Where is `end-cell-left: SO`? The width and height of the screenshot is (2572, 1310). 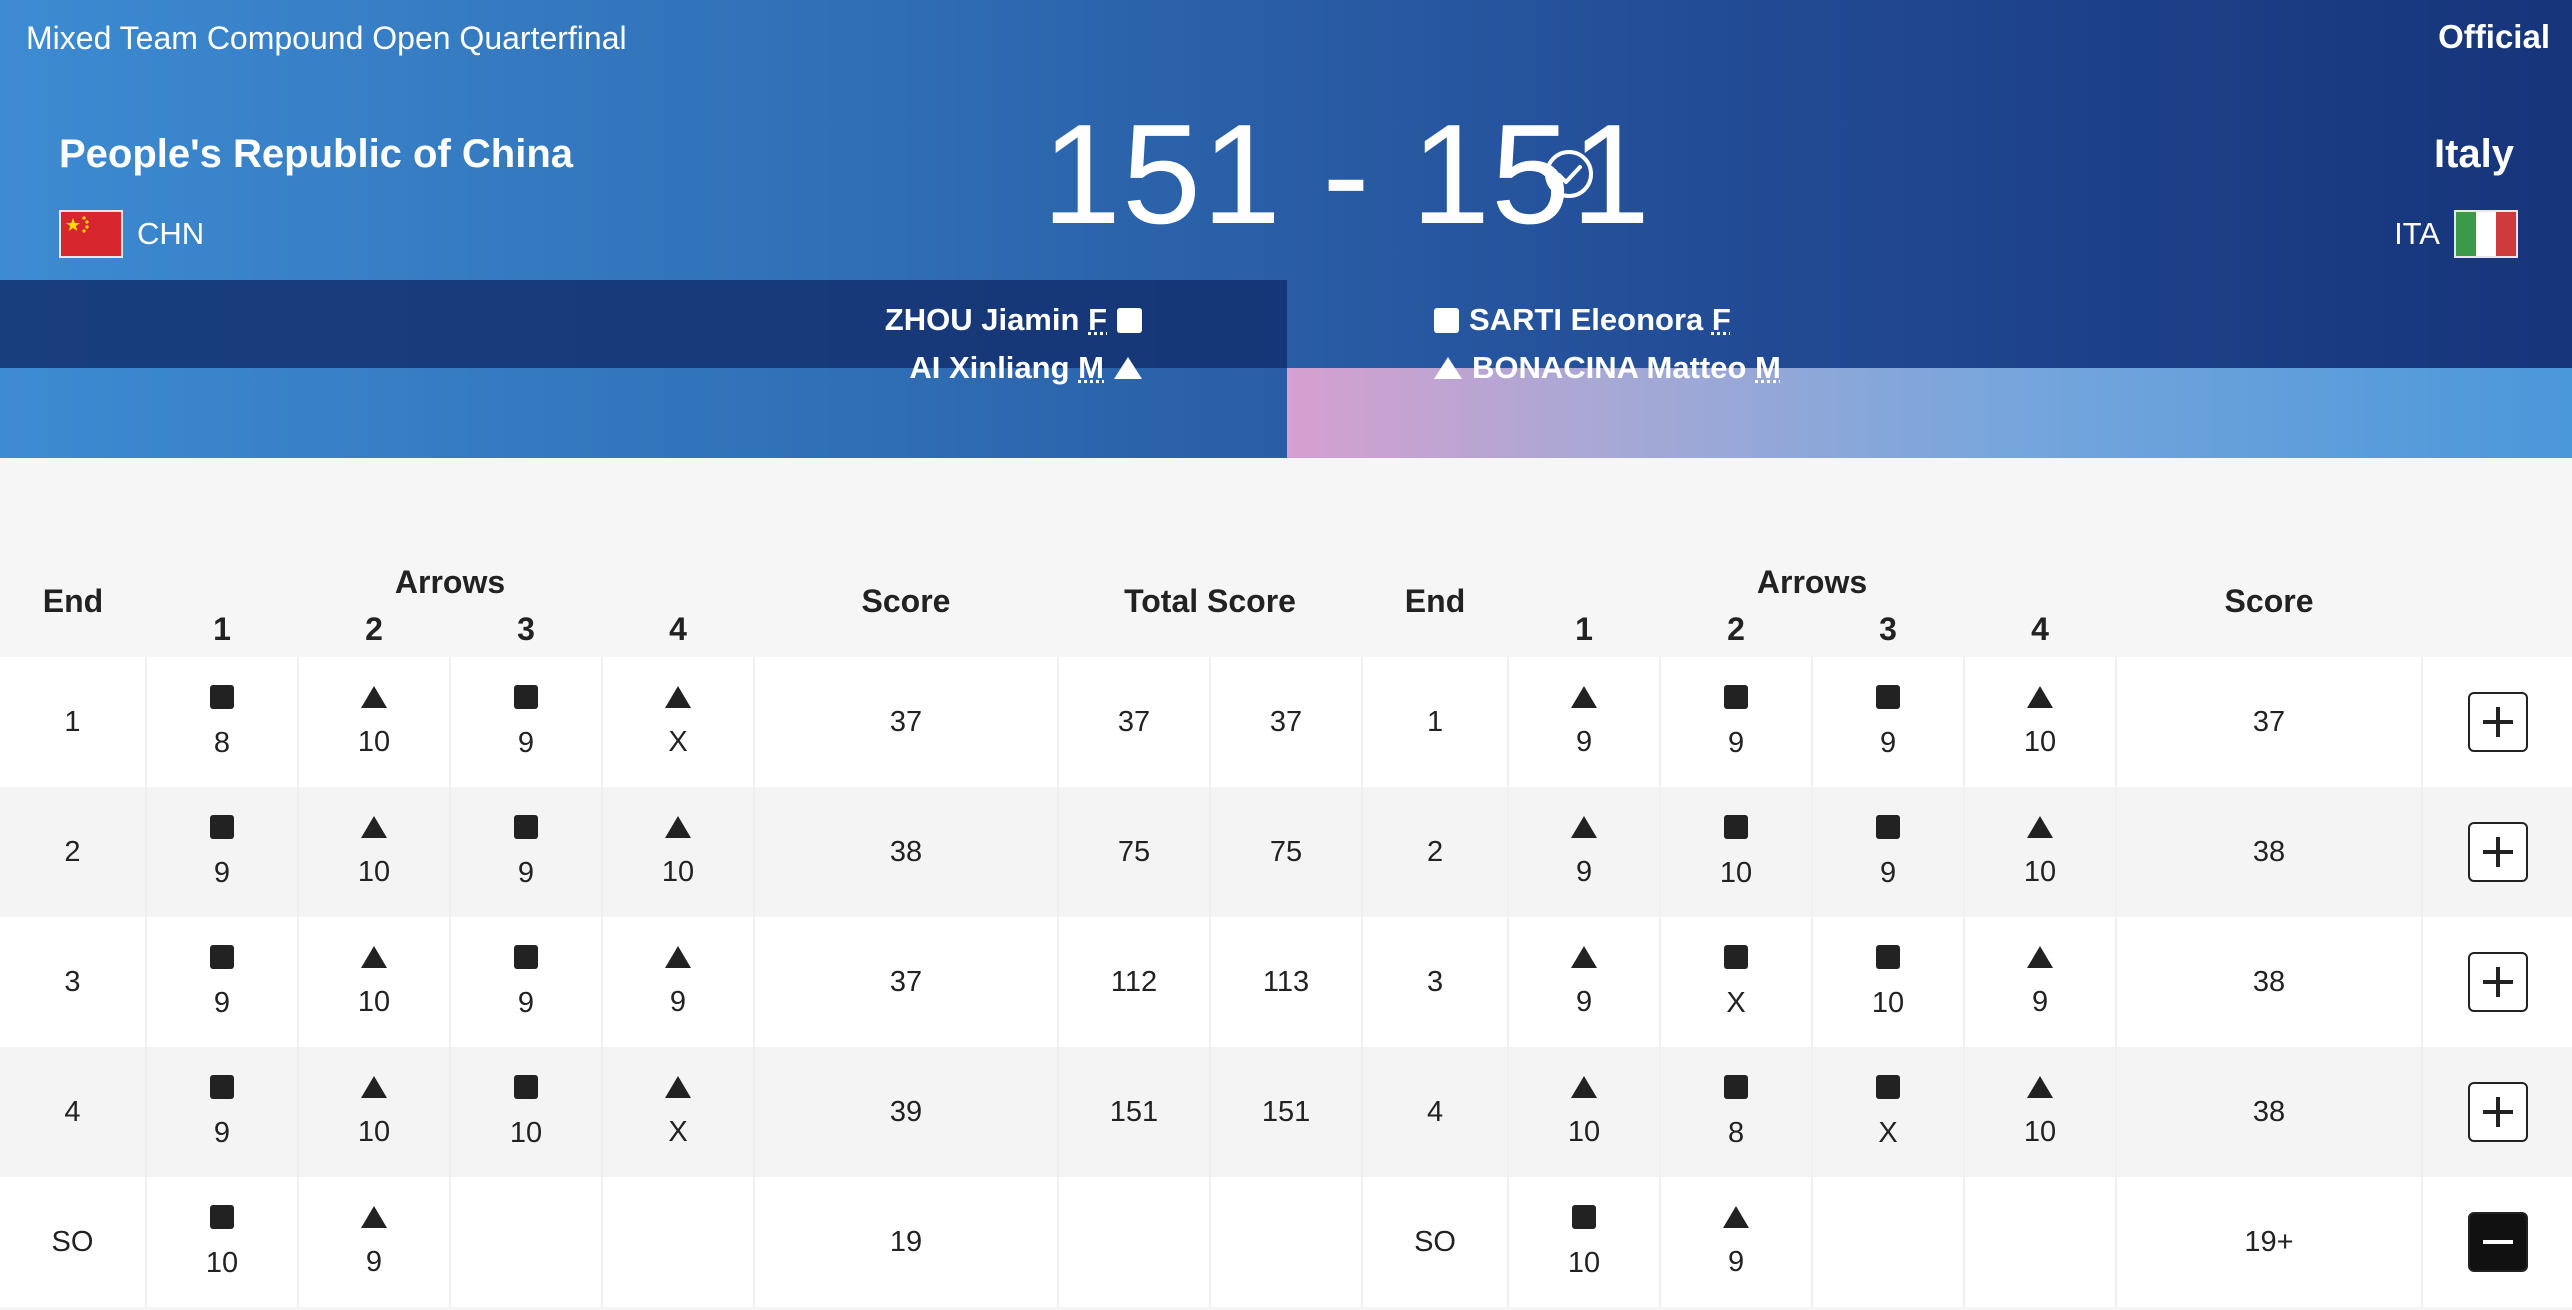
end-cell-left: SO is located at coordinates (73, 1242).